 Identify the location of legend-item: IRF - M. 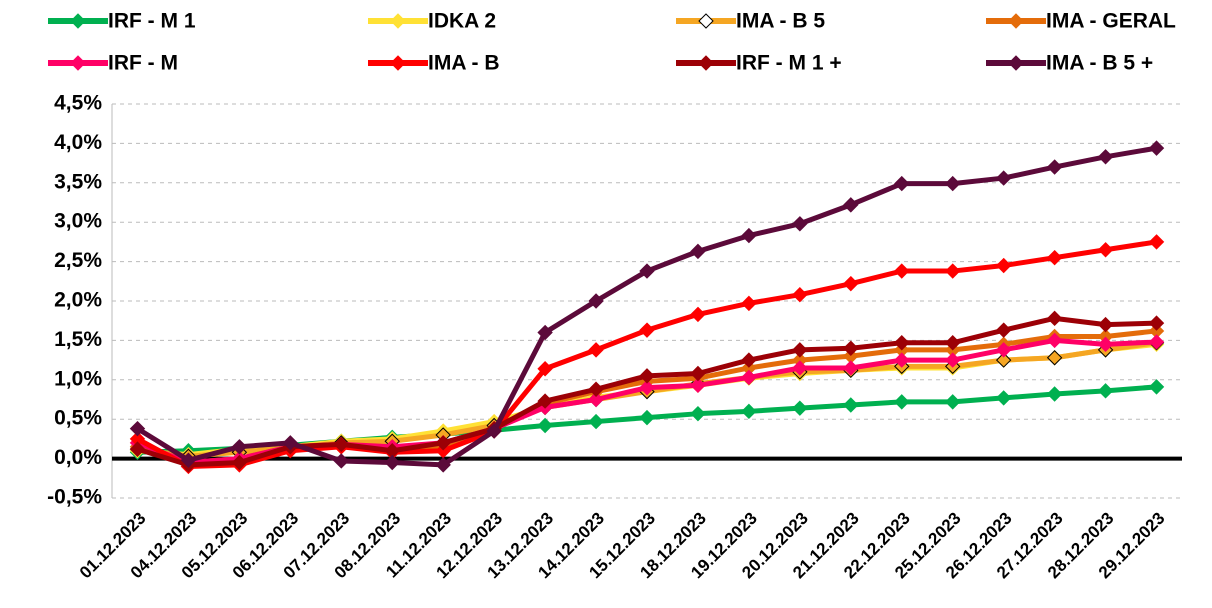
(113, 63).